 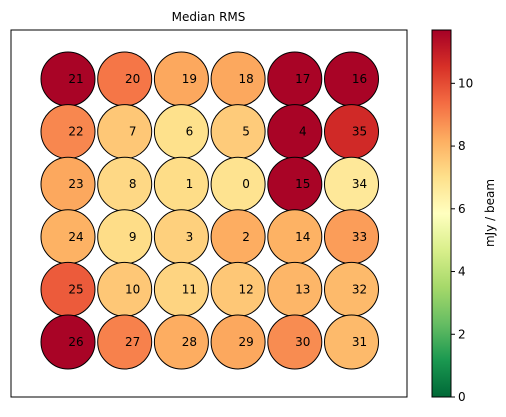 What do you see at coordinates (75, 79) in the screenshot?
I see `cell-label-21: 21` at bounding box center [75, 79].